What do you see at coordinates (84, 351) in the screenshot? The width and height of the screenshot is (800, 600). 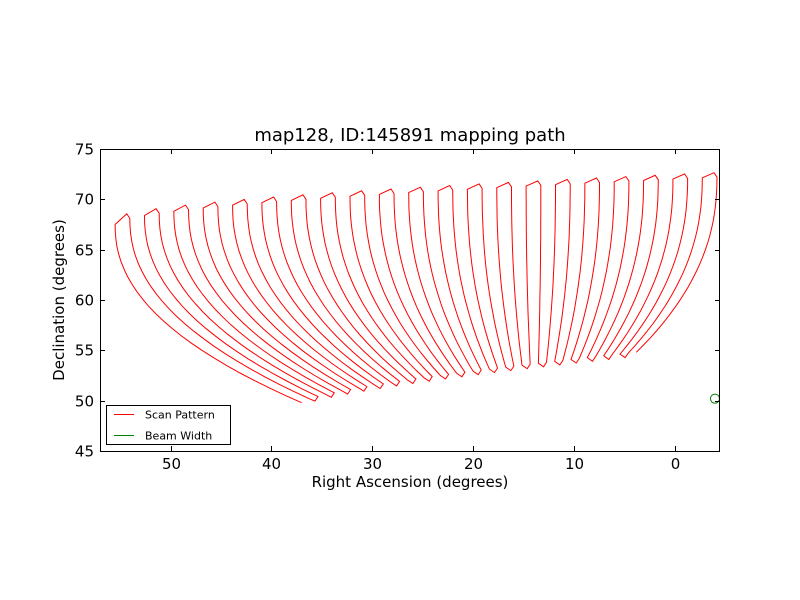 I see `y-tick-label: 55` at bounding box center [84, 351].